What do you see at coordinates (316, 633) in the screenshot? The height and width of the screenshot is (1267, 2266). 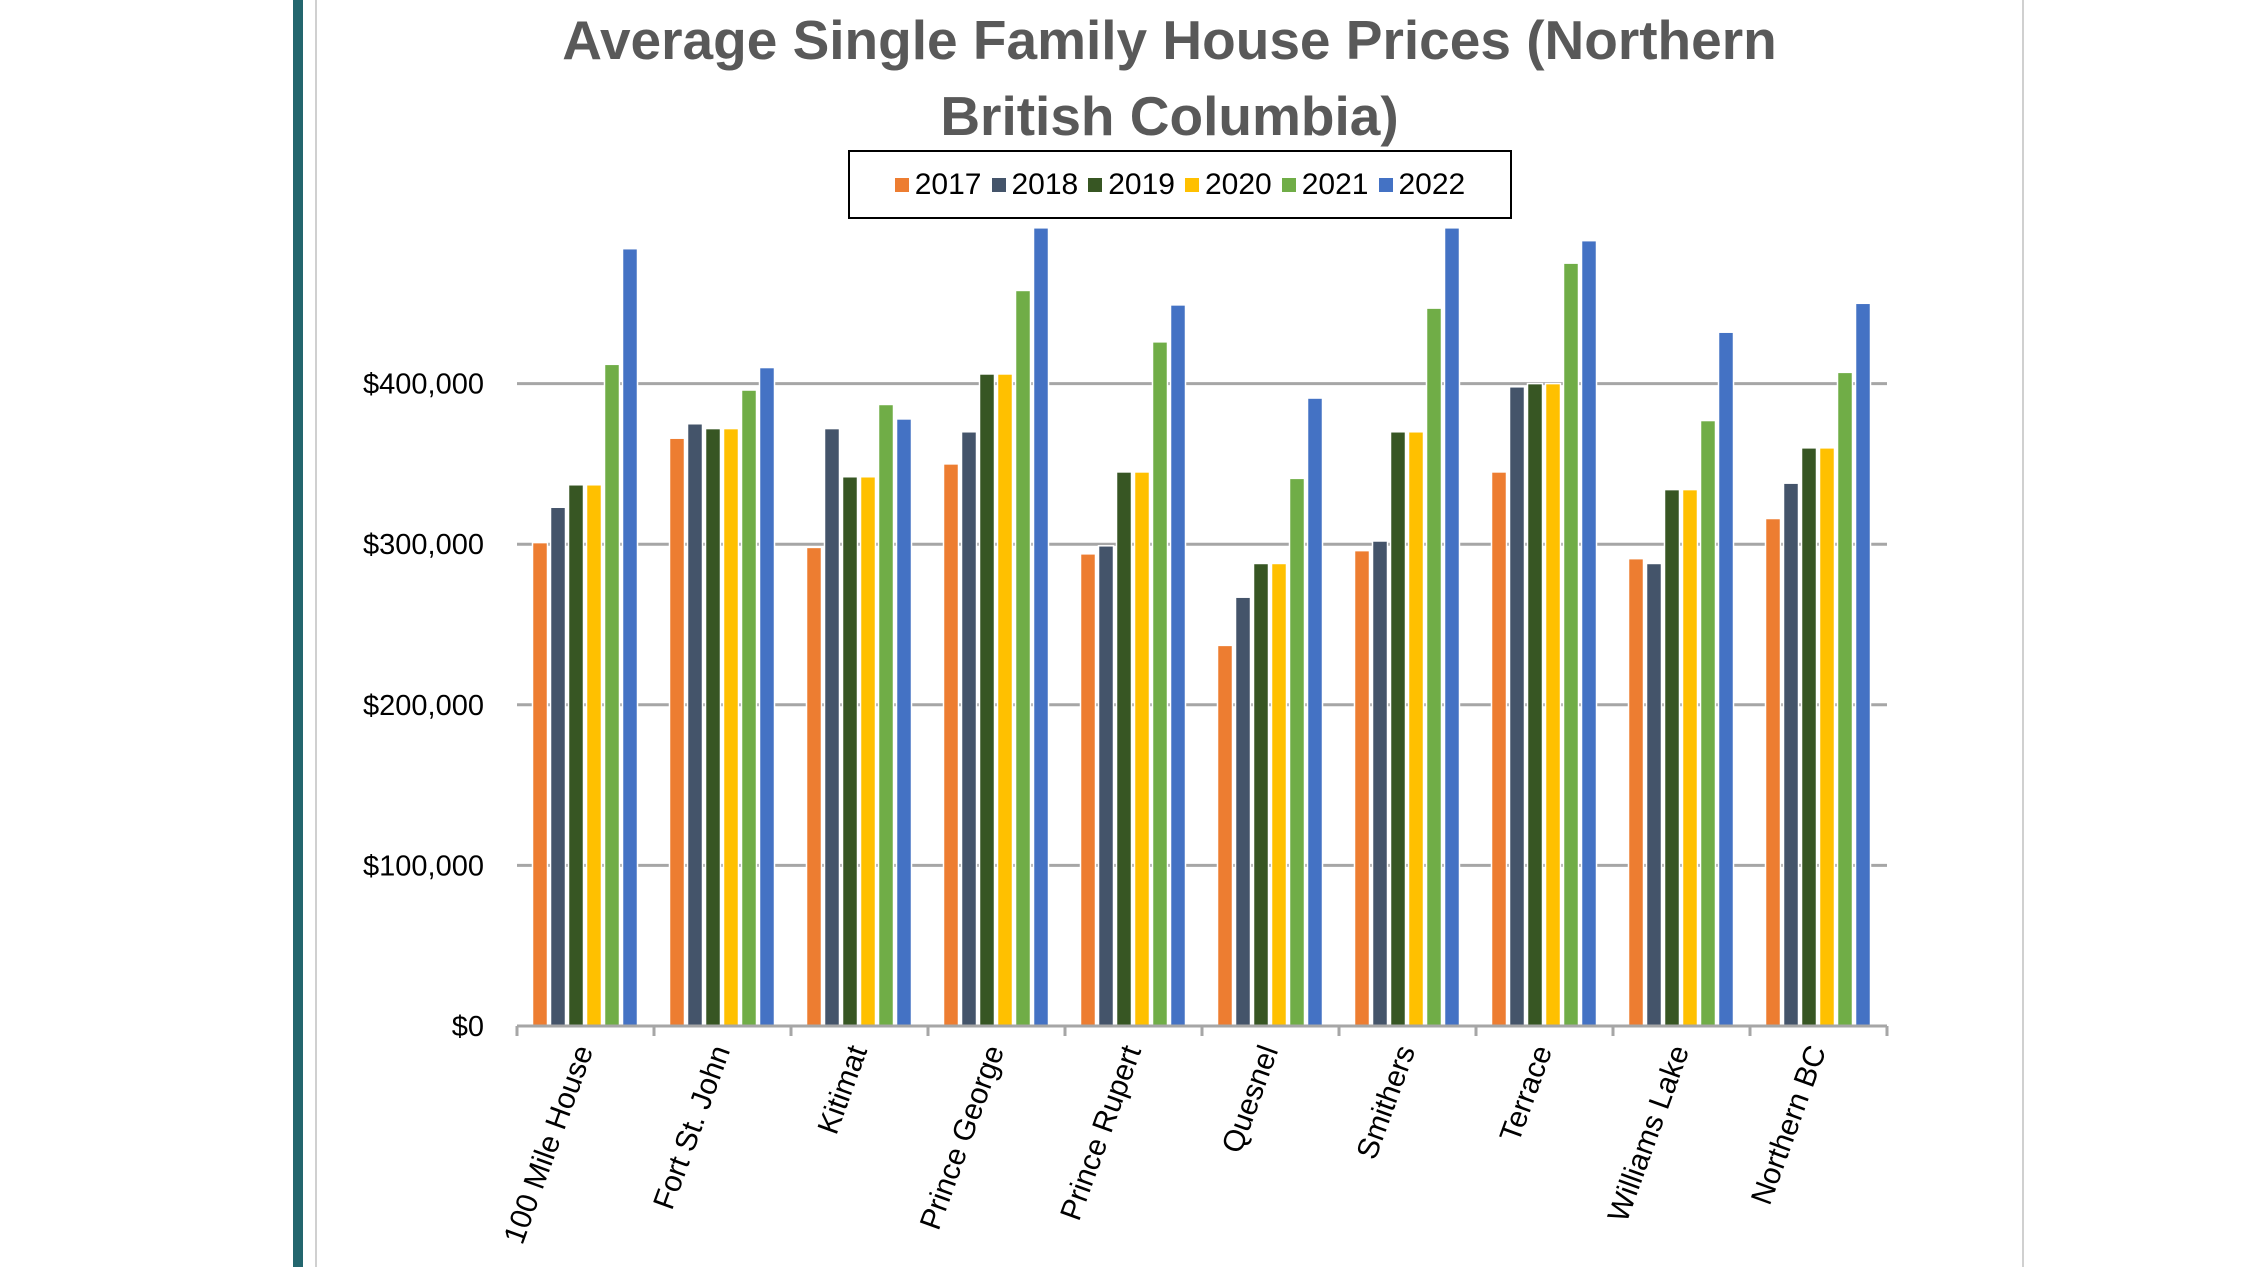 I see `left-border-line` at bounding box center [316, 633].